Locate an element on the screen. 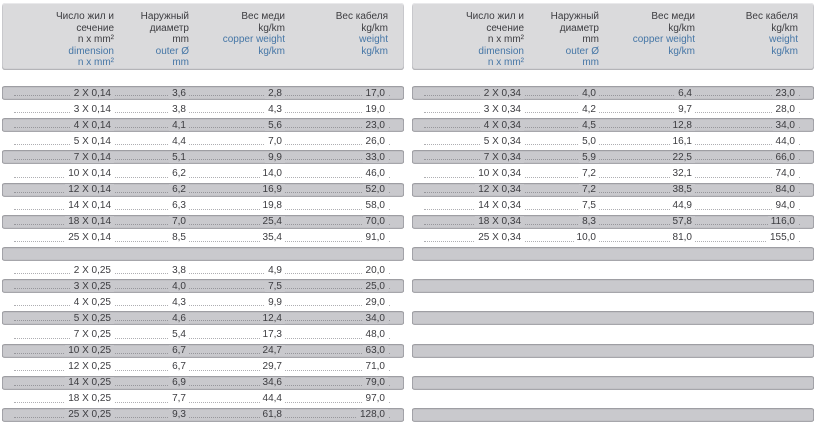 This screenshot has height=427, width=816. cell-outer-diameter: 3,8 is located at coordinates (154, 109).